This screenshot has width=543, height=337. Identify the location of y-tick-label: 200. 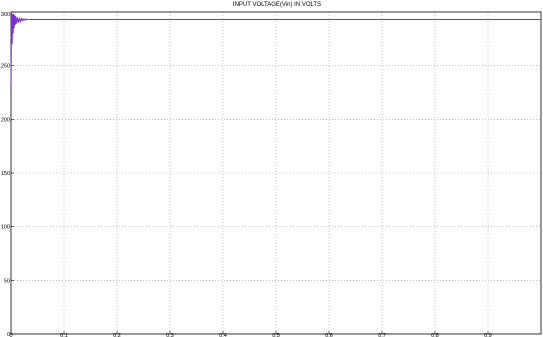
(5, 120).